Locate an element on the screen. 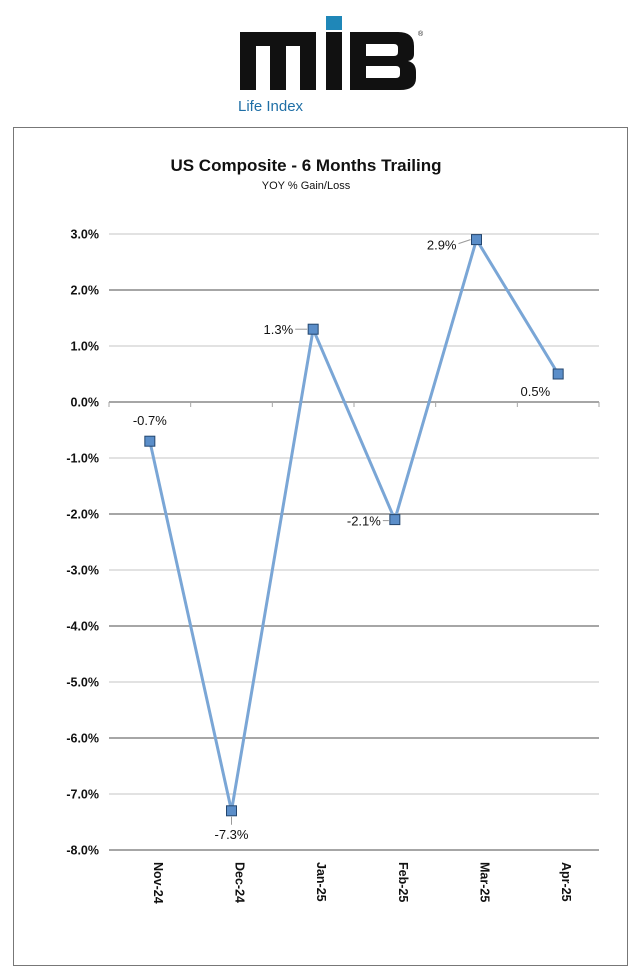  y-tick-label: -5.0% is located at coordinates (82, 683).